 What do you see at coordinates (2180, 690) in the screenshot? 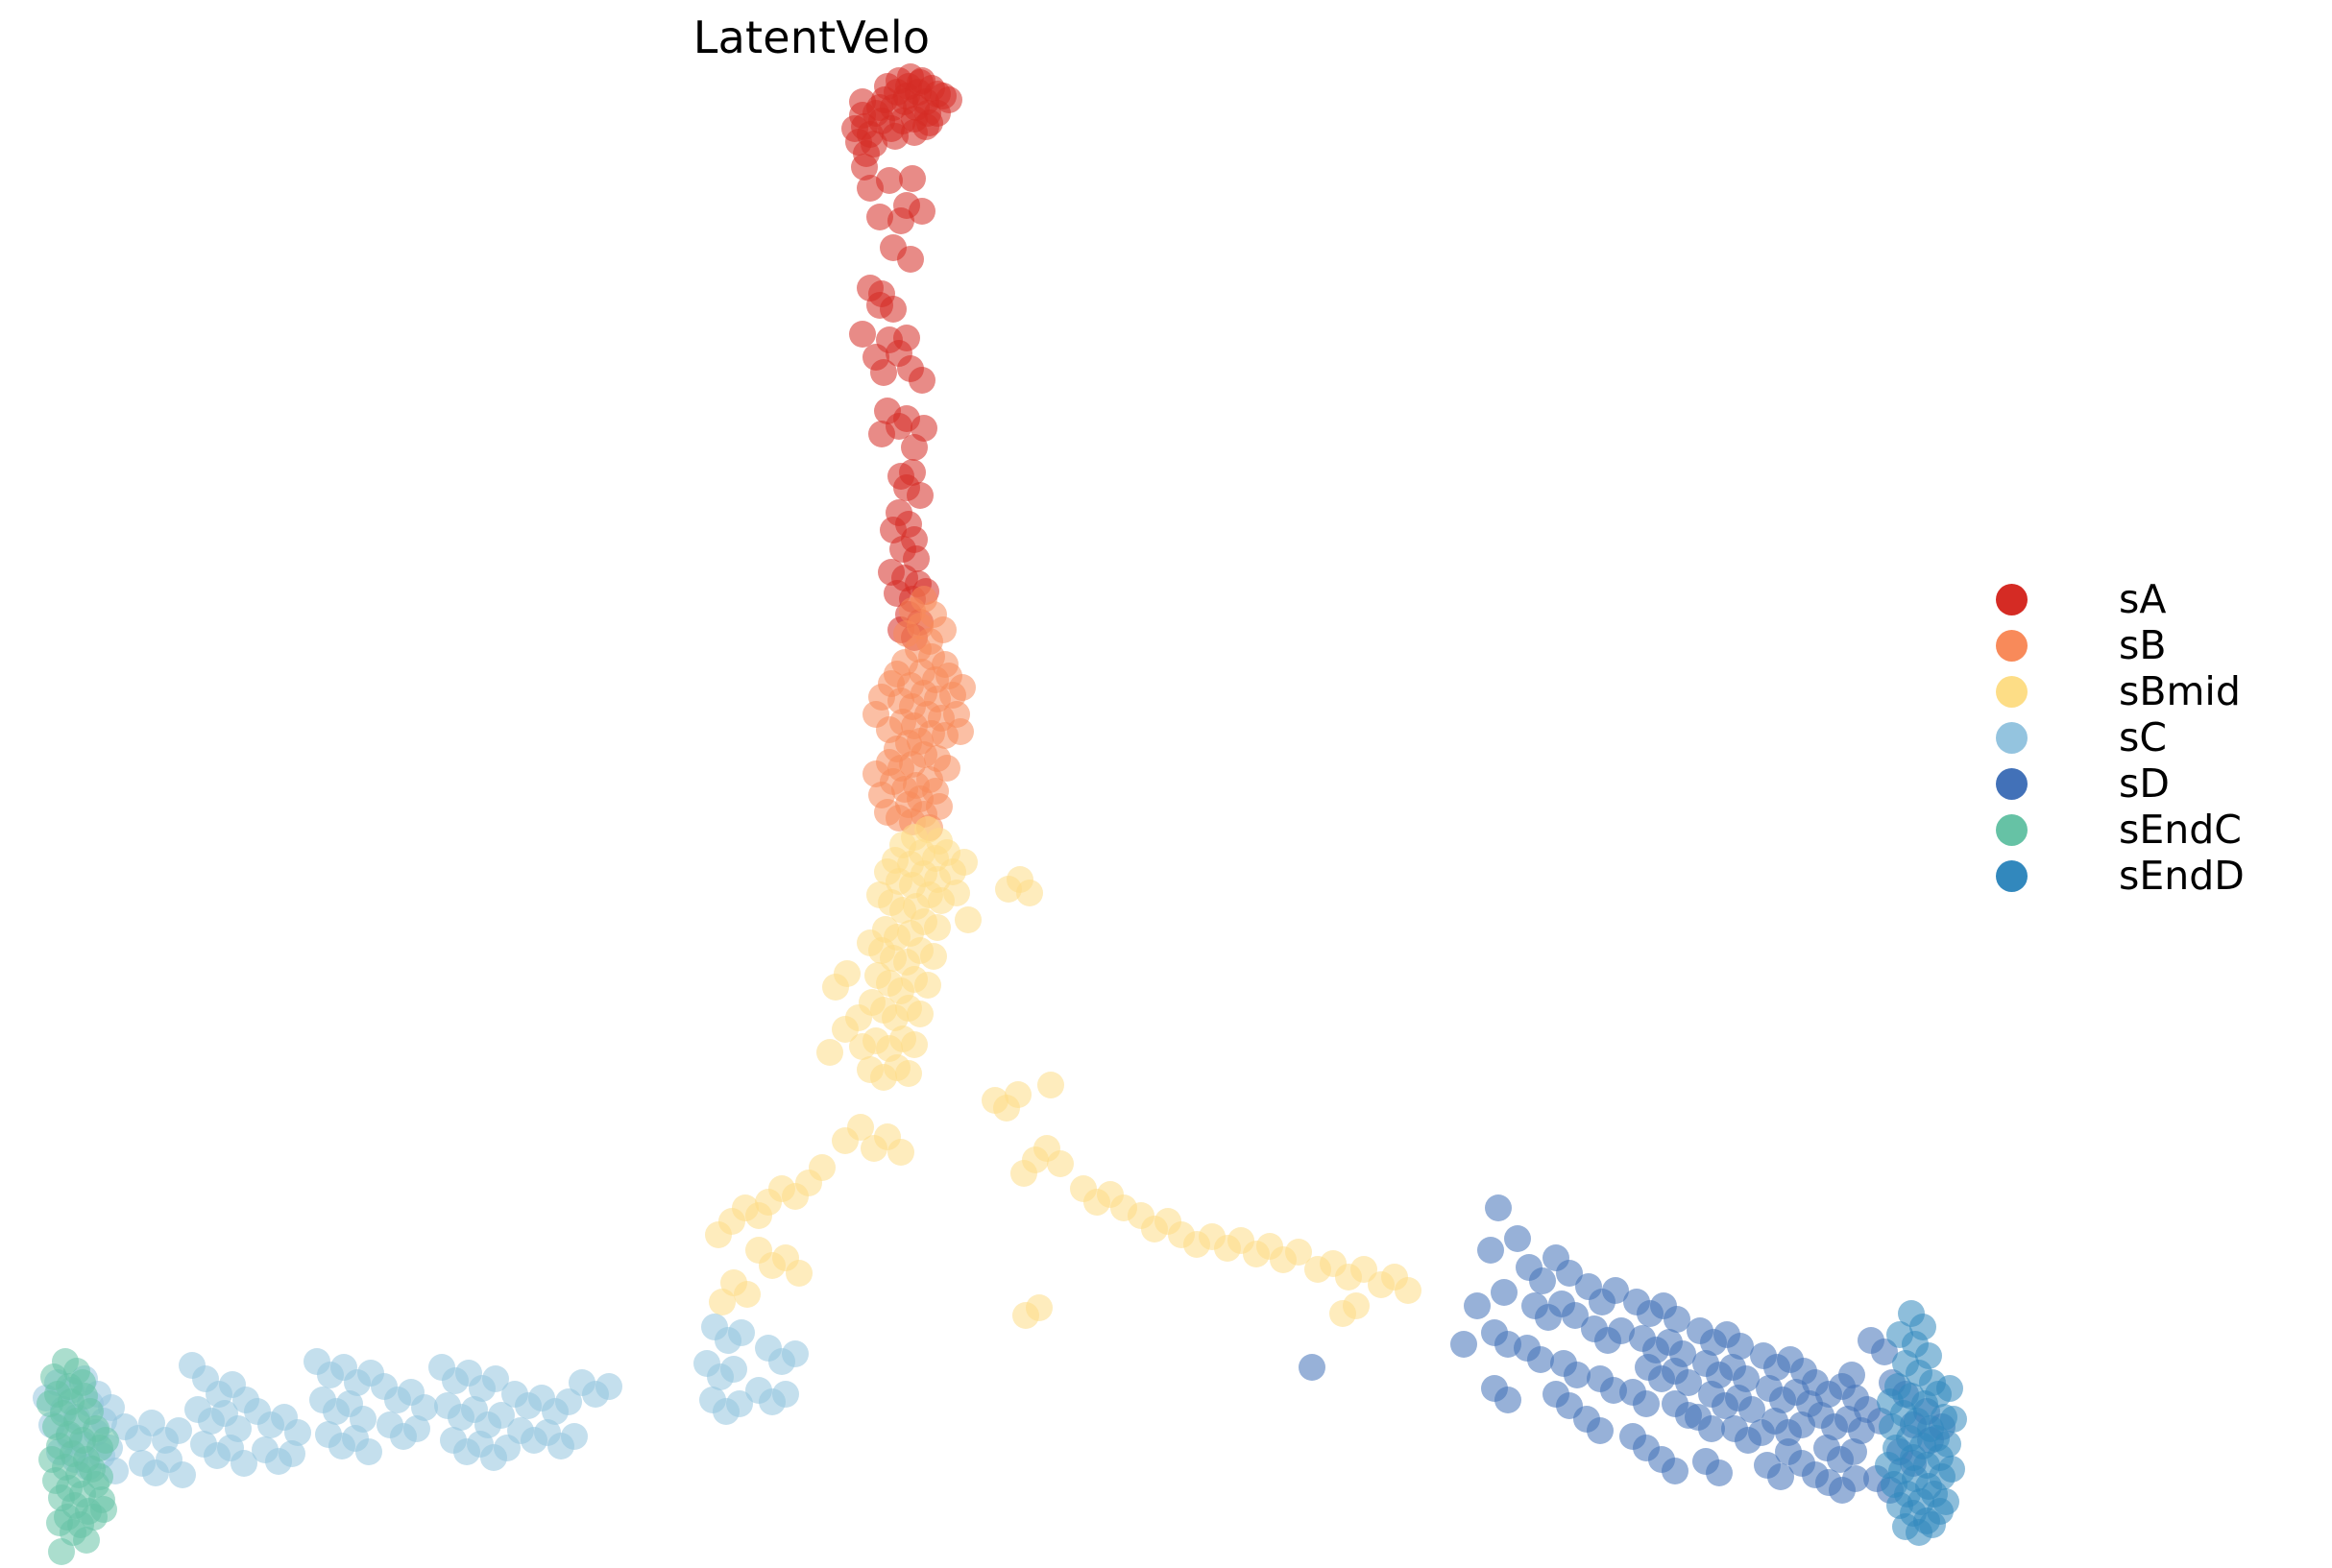
I see `legend-label: sBmid` at bounding box center [2180, 690].